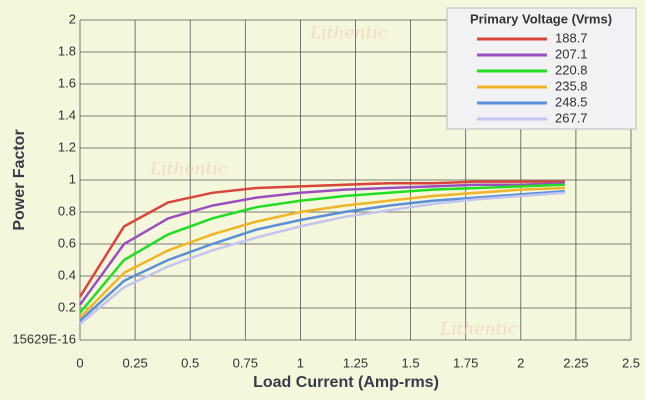  Describe the element at coordinates (465, 362) in the screenshot. I see `x-tick-label: 1.75` at that location.